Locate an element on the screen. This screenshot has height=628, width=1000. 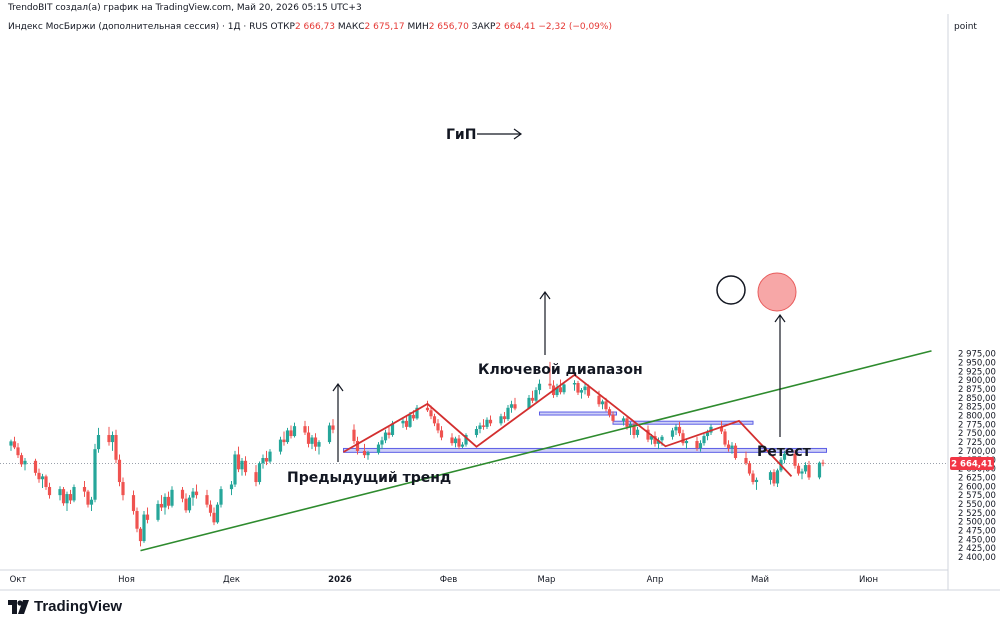
key-range-arrow-head is located at coordinates (545, 295).